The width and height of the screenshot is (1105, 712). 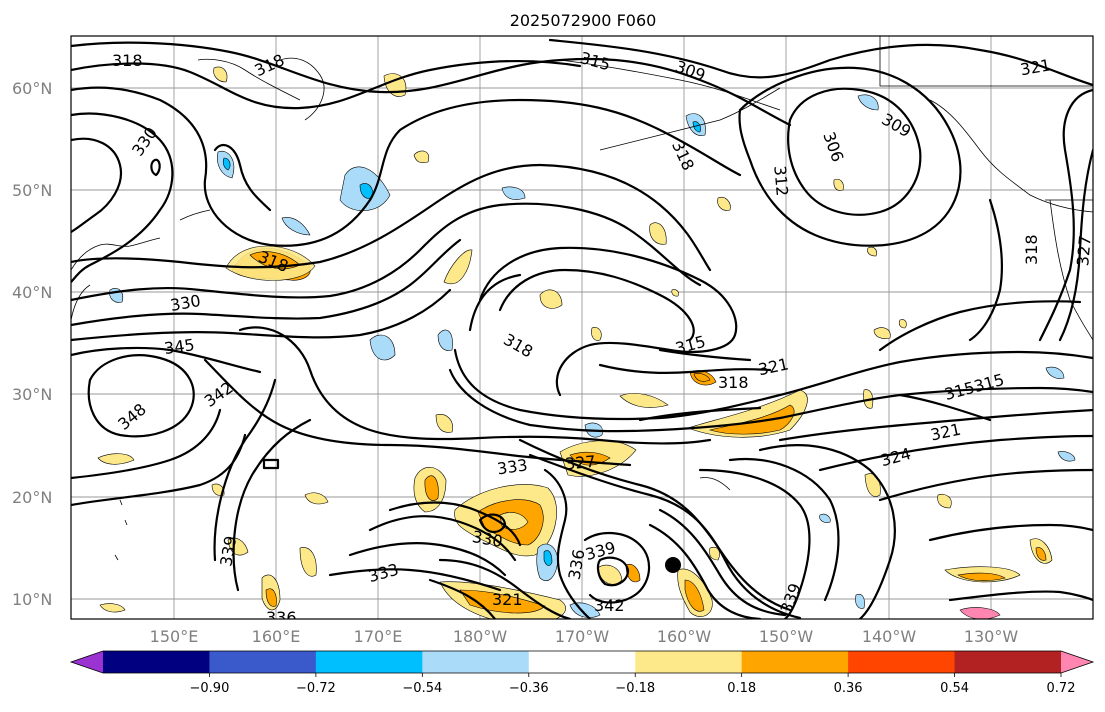 What do you see at coordinates (422, 688) in the screenshot?
I see `colorbar-tick-label: −0.54` at bounding box center [422, 688].